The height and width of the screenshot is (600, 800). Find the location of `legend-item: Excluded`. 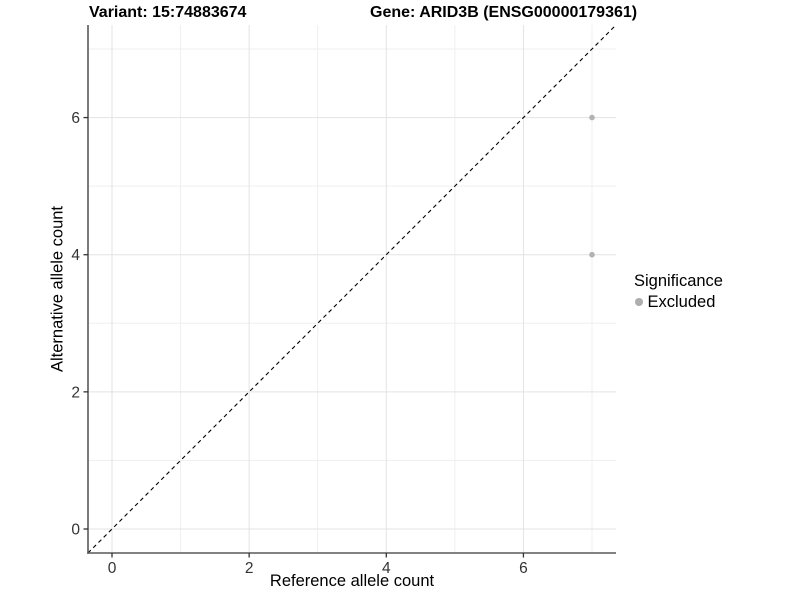

legend-item: Excluded is located at coordinates (678, 302).